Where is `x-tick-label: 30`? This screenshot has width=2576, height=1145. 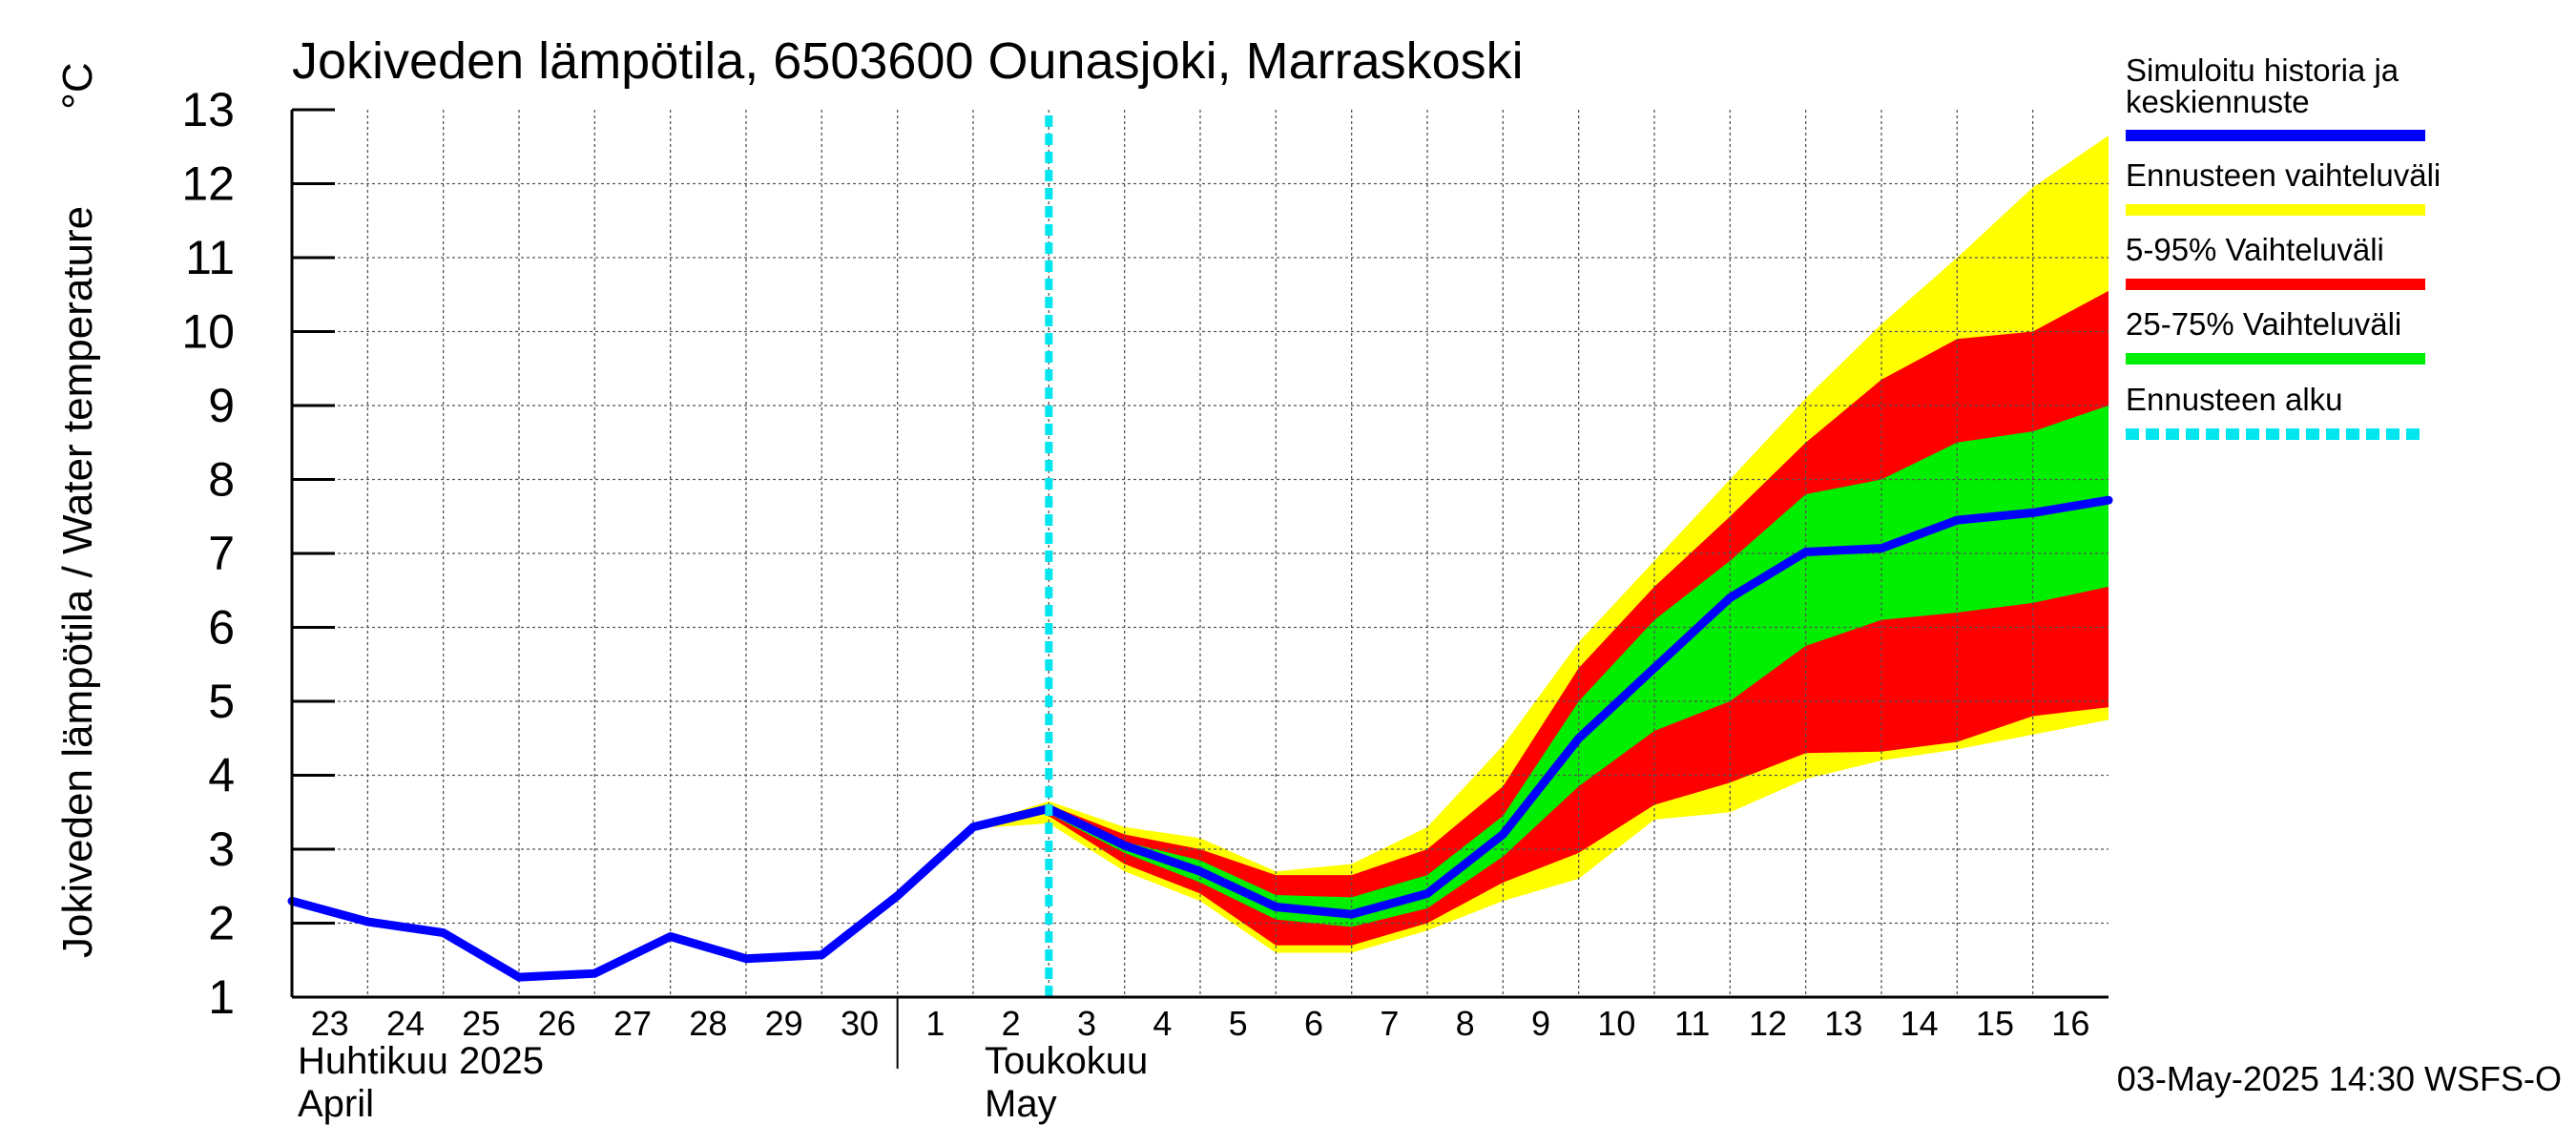
x-tick-label: 30 is located at coordinates (860, 1023).